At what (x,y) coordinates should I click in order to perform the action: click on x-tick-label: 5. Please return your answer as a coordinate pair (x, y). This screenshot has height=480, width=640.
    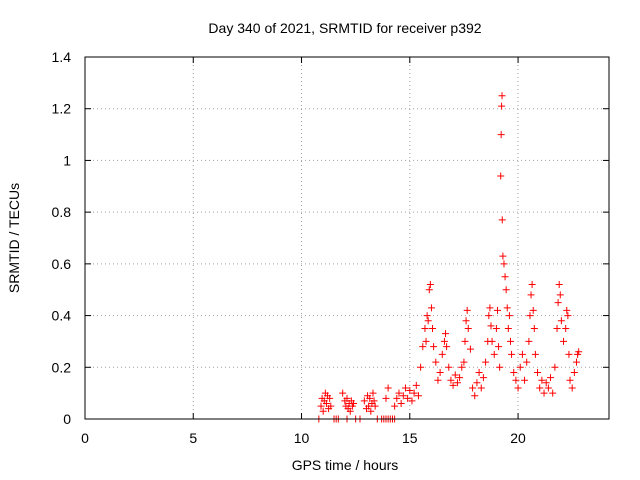
    Looking at the image, I should click on (193, 438).